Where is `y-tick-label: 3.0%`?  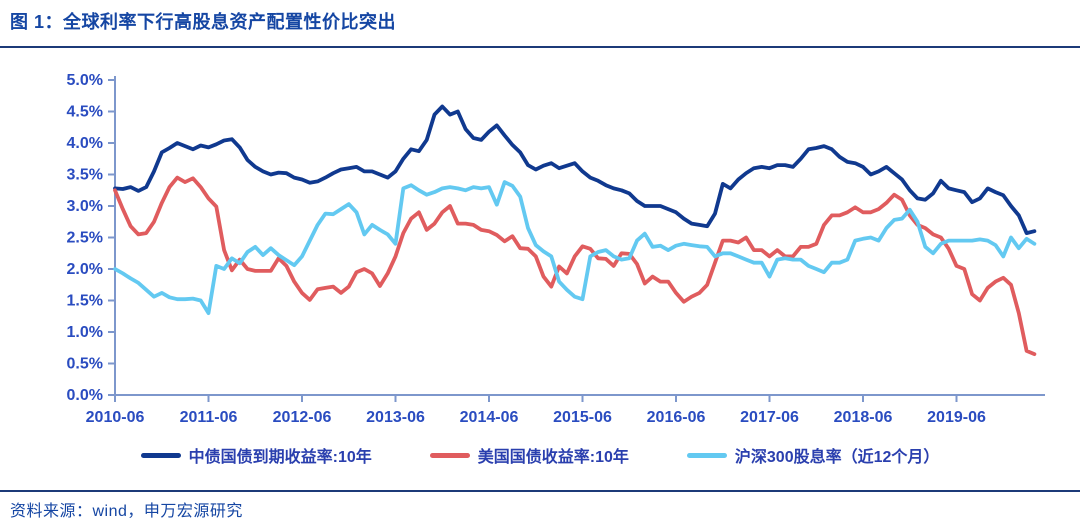
y-tick-label: 3.0% is located at coordinates (85, 206).